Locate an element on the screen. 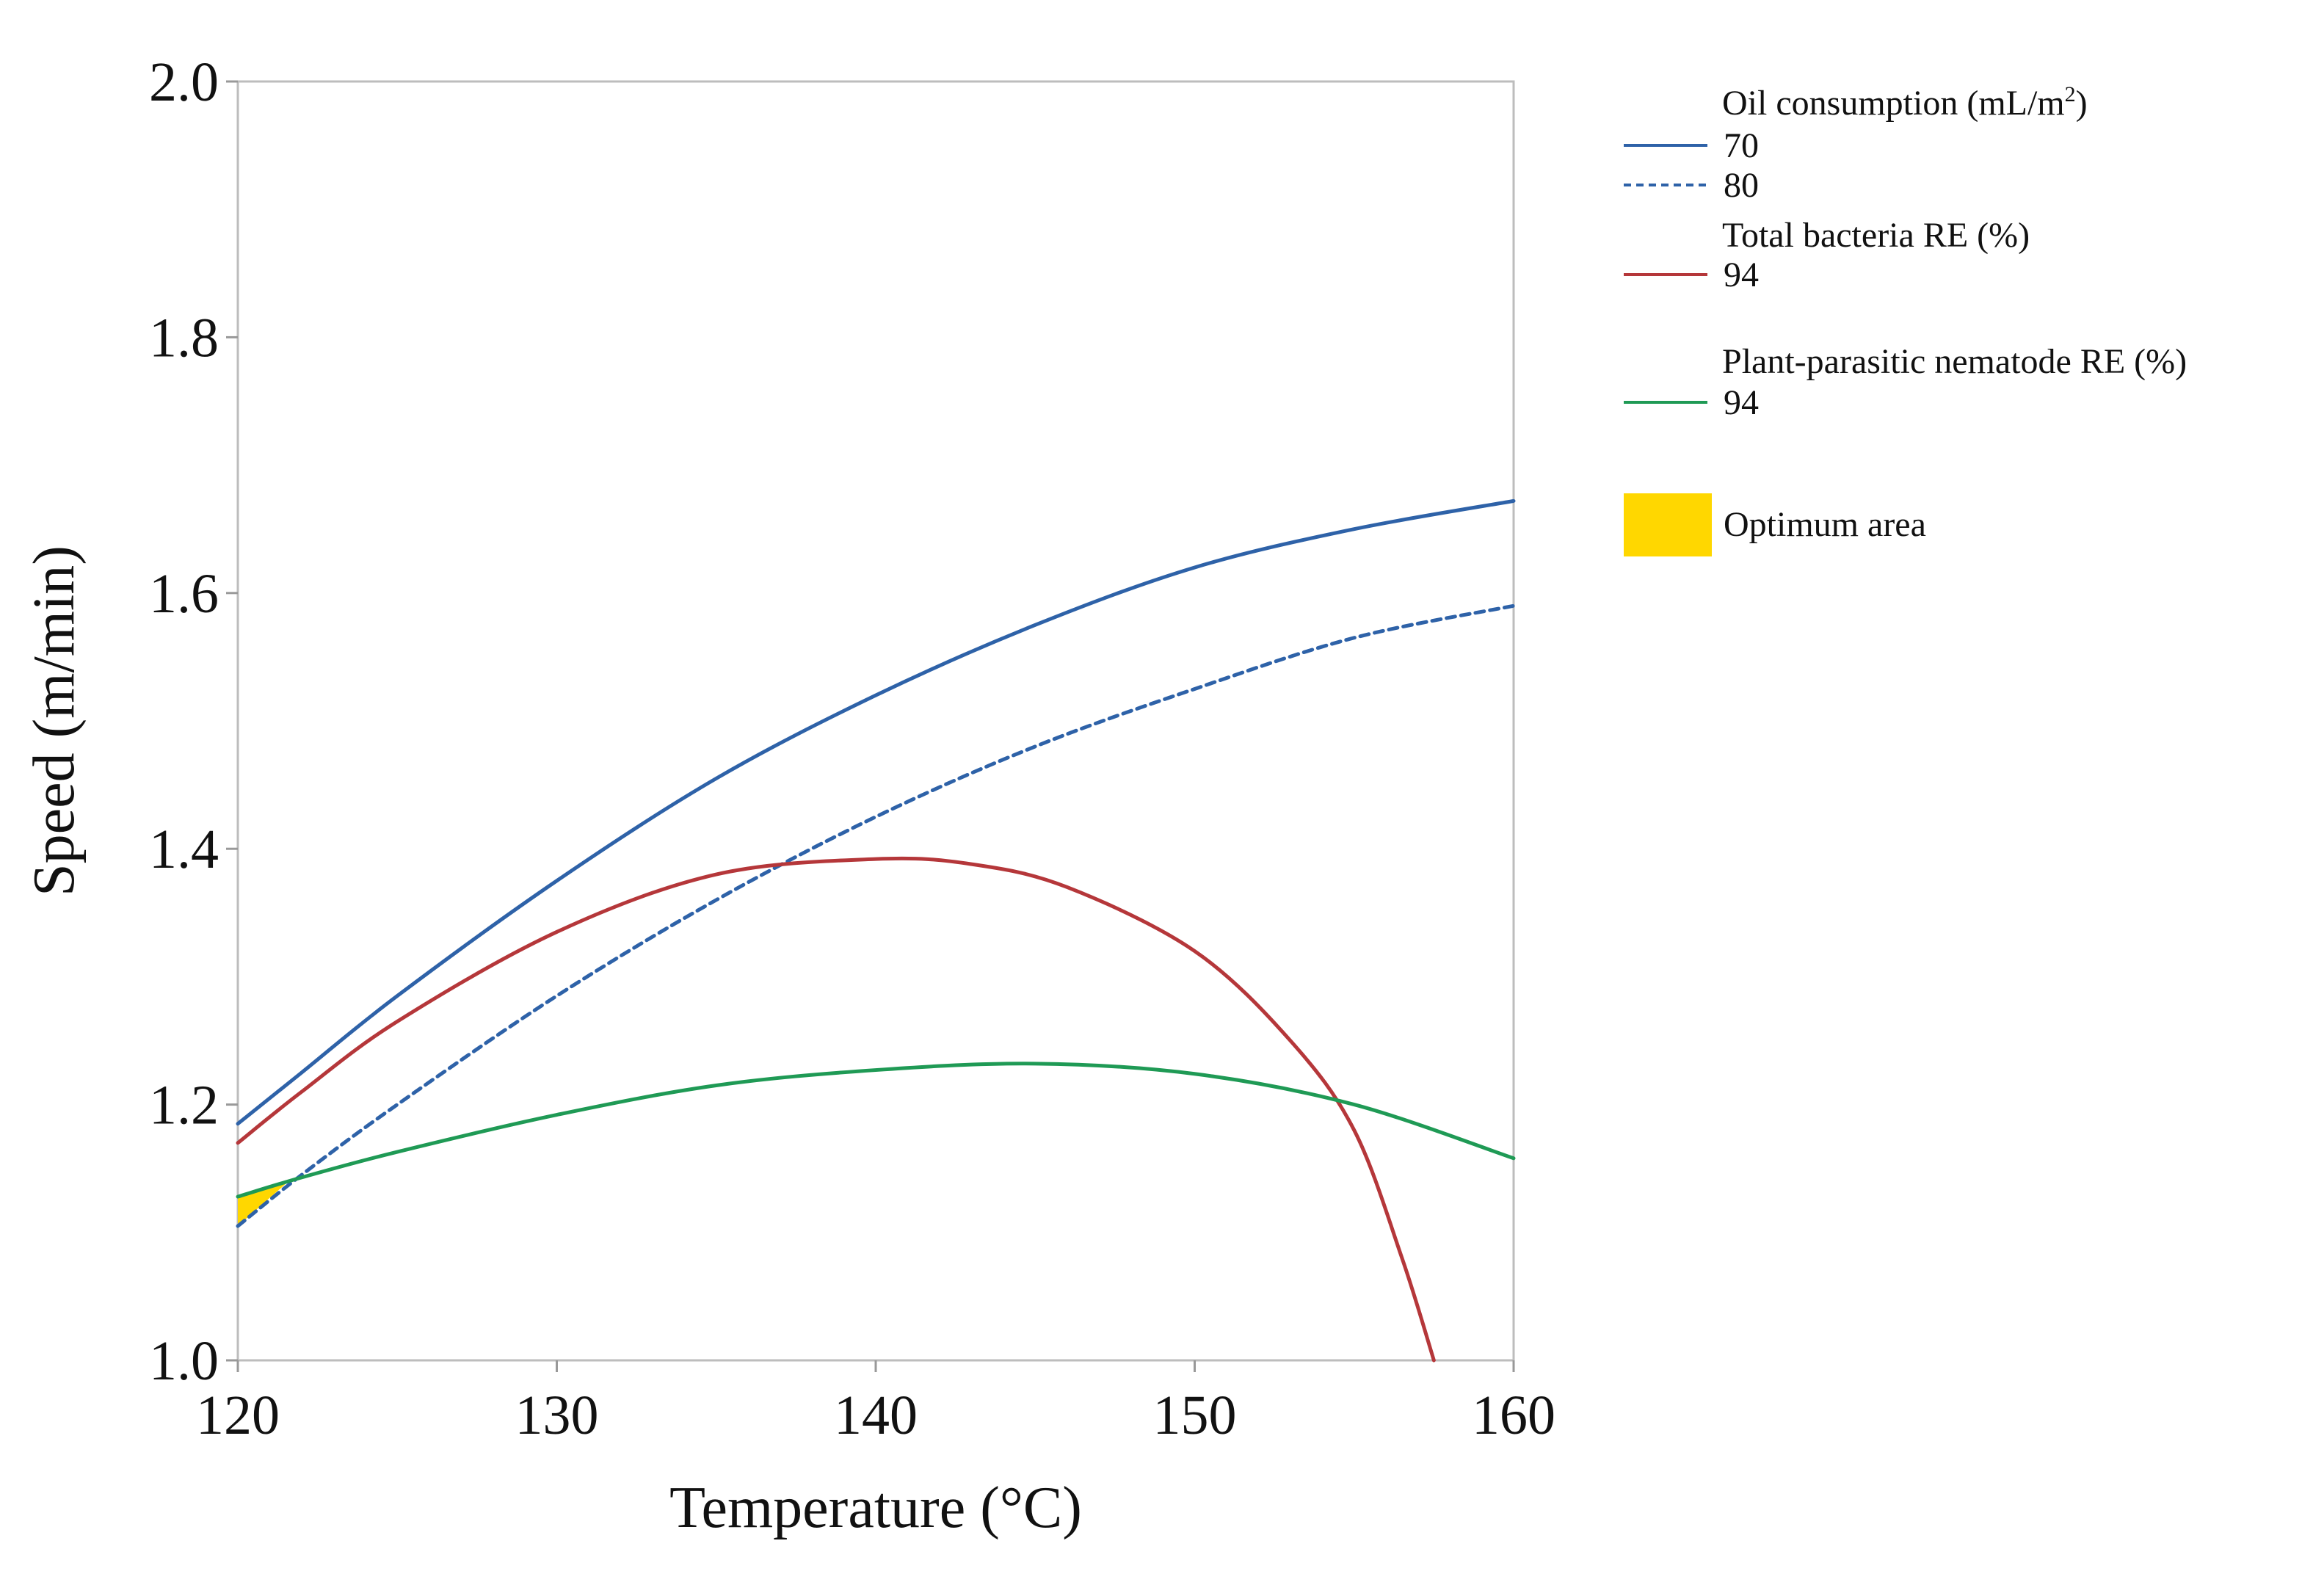 Image resolution: width=2302 pixels, height=1596 pixels. x-tick-label: 130 is located at coordinates (557, 1415).